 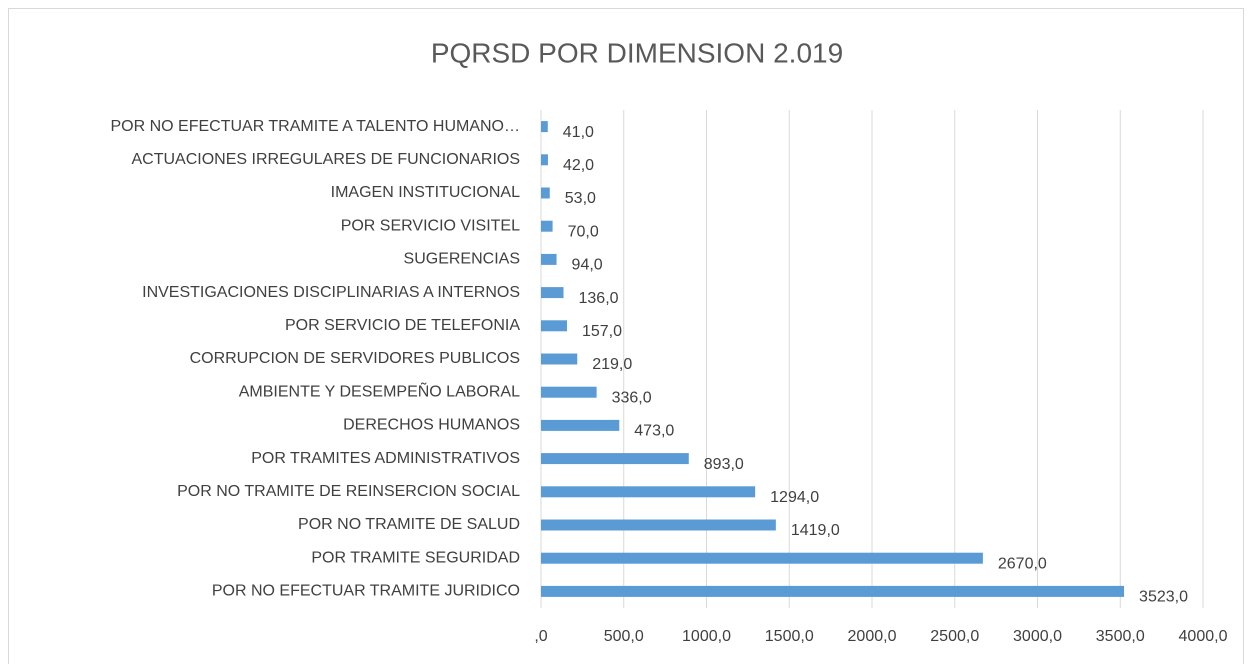 I want to click on data-label: 893,0, so click(x=724, y=464).